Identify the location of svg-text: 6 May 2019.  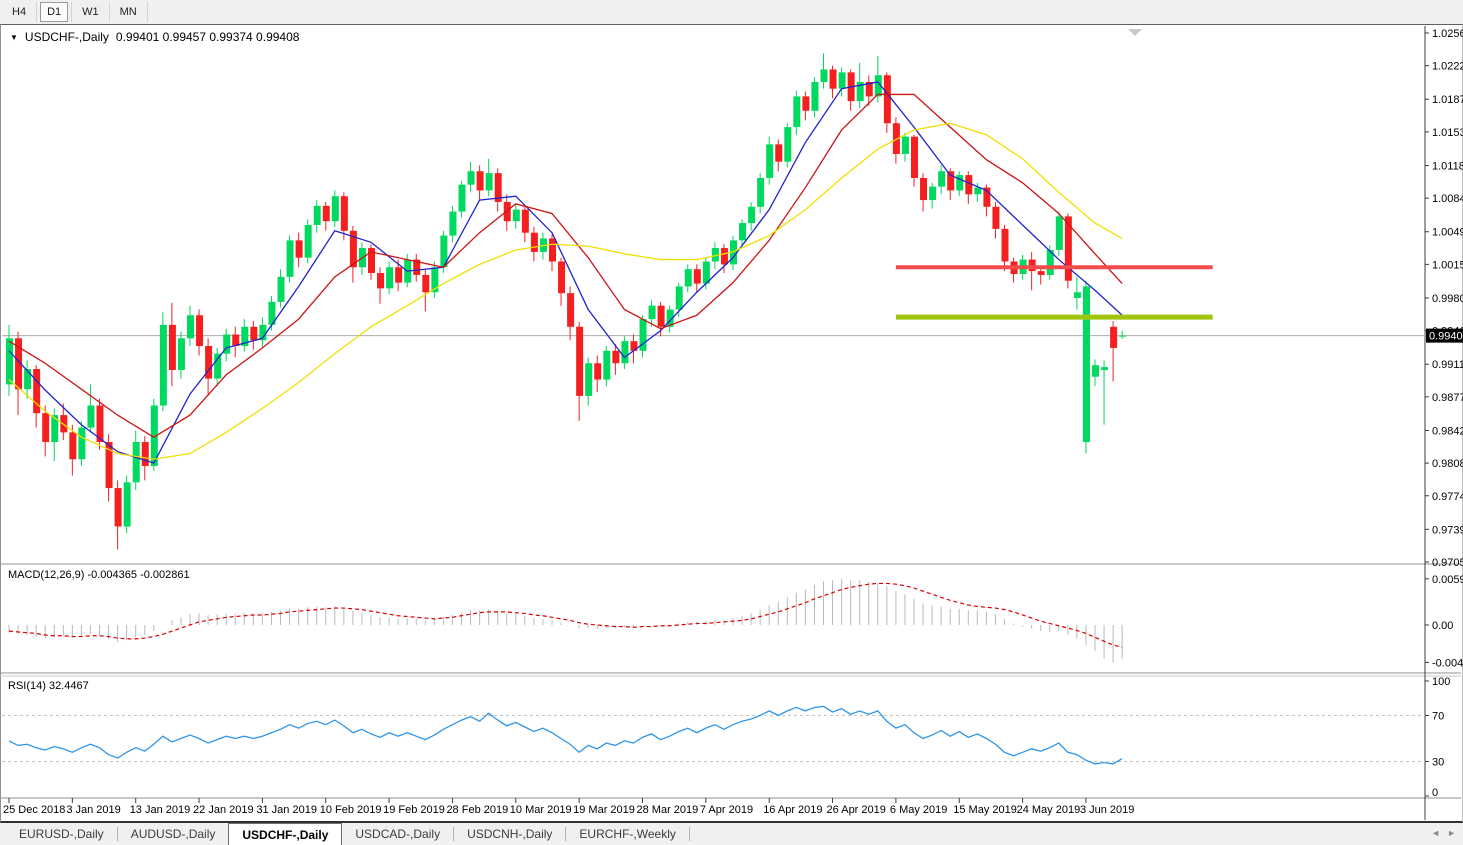
(918, 810).